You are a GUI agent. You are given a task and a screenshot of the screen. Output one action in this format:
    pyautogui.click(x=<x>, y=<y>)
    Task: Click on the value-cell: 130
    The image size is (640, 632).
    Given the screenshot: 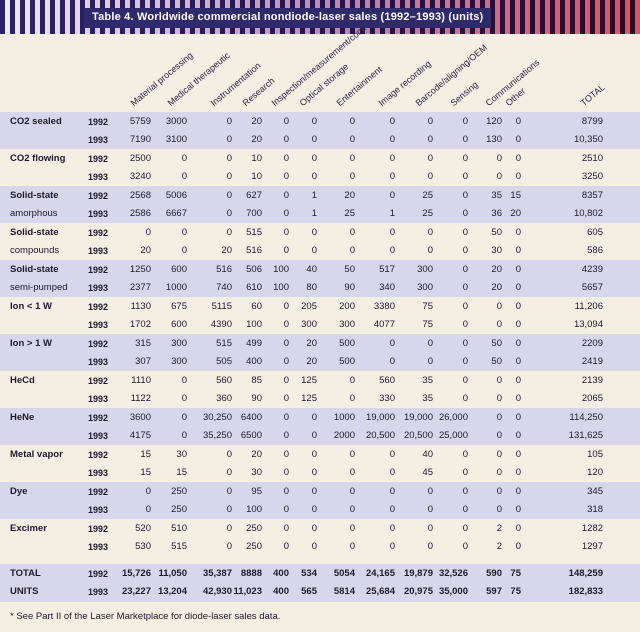 What is the action you would take?
    pyautogui.click(x=494, y=139)
    